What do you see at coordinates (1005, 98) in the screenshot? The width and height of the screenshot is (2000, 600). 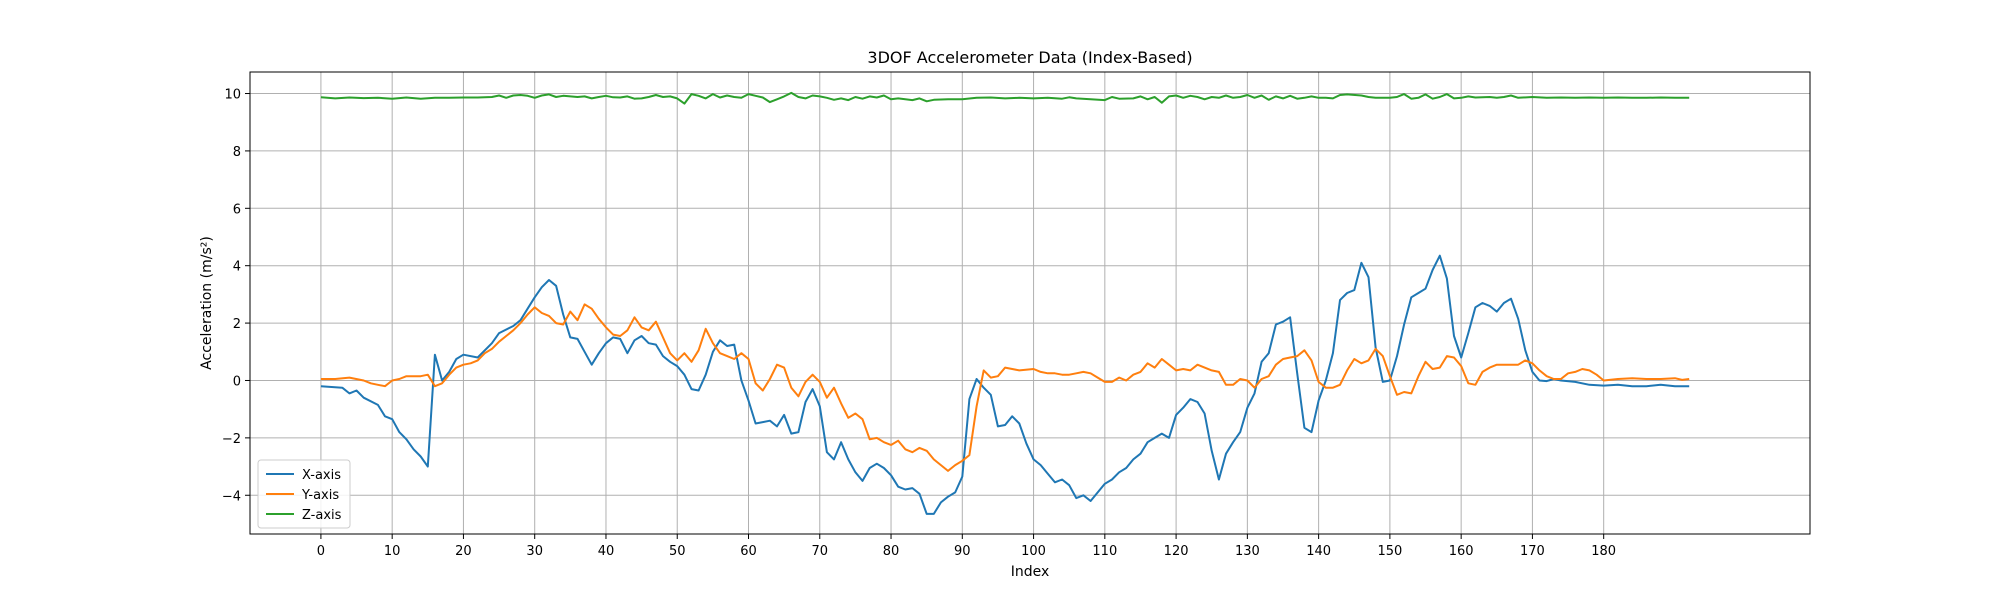 I see `series-line-z-axis` at bounding box center [1005, 98].